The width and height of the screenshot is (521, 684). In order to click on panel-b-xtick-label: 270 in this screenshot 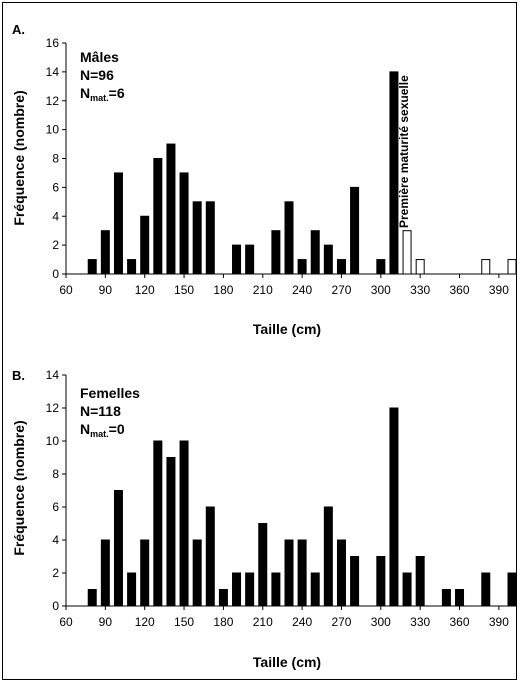, I will do `click(341, 622)`.